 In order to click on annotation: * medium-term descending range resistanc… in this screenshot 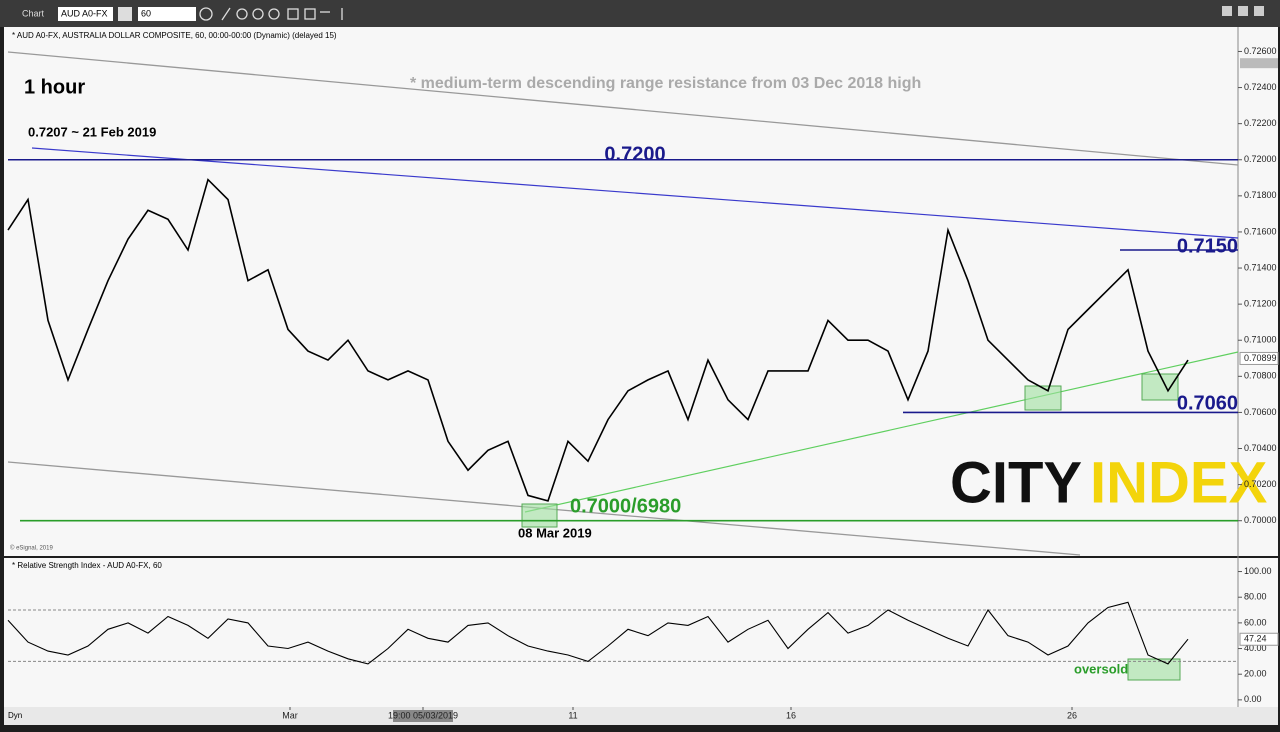, I will do `click(665, 83)`.